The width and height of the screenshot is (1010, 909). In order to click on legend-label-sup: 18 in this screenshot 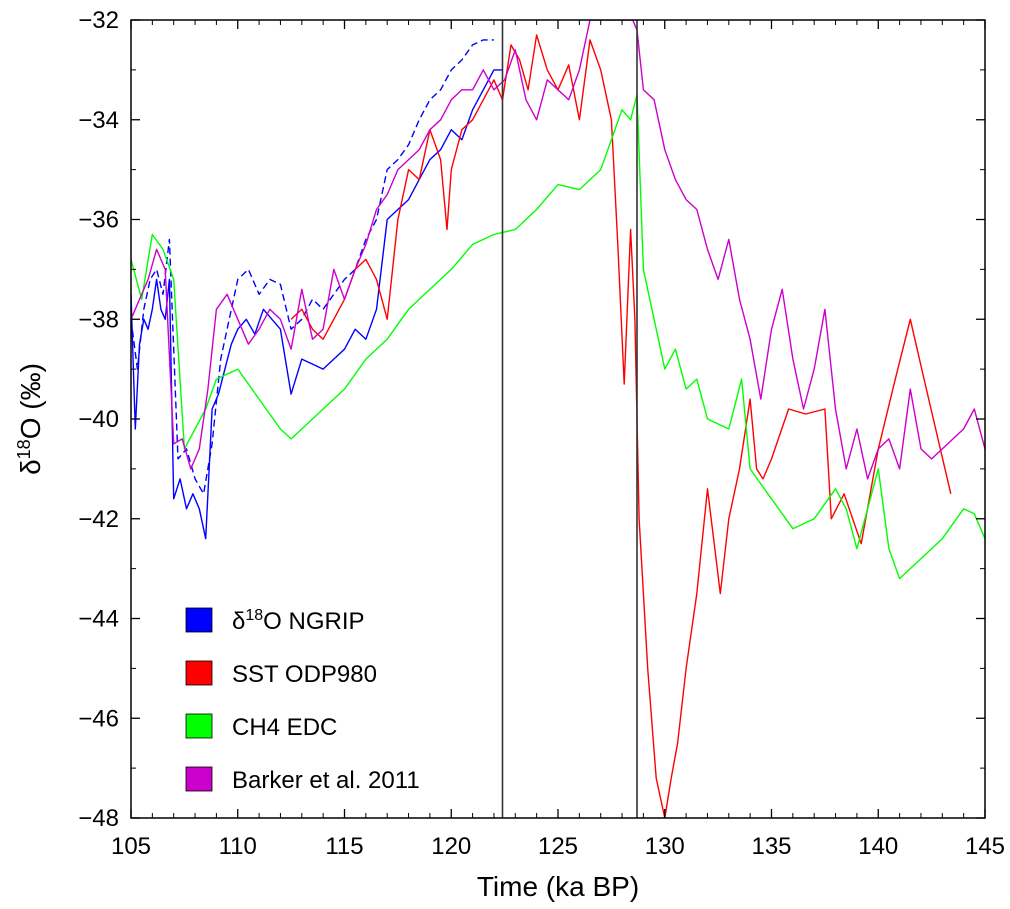, I will do `click(254, 615)`.